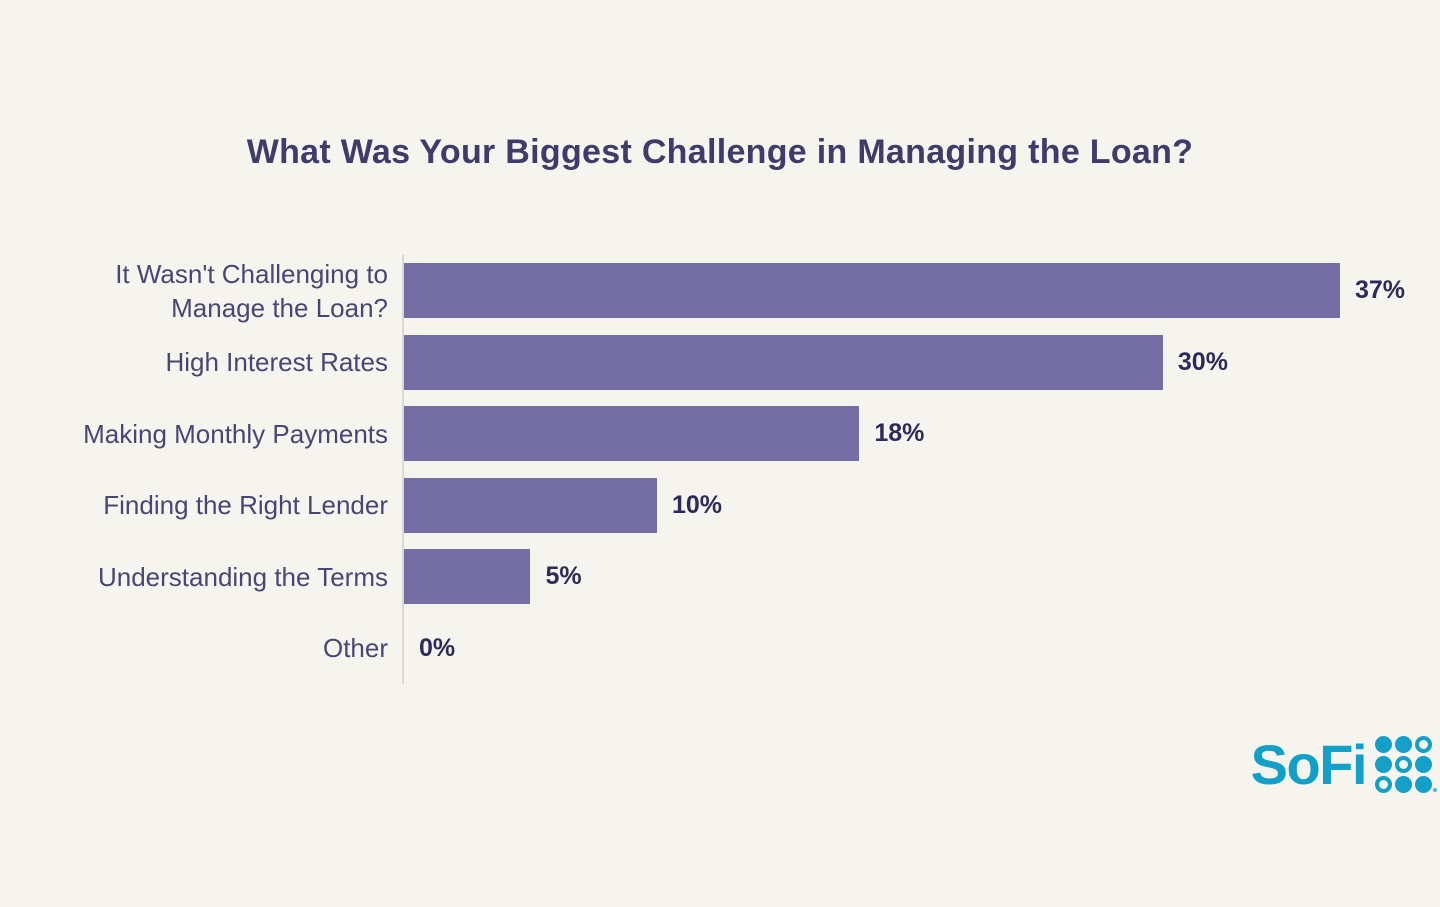 This screenshot has width=1440, height=907. What do you see at coordinates (921, 648) in the screenshot?
I see `bar-area: 0%` at bounding box center [921, 648].